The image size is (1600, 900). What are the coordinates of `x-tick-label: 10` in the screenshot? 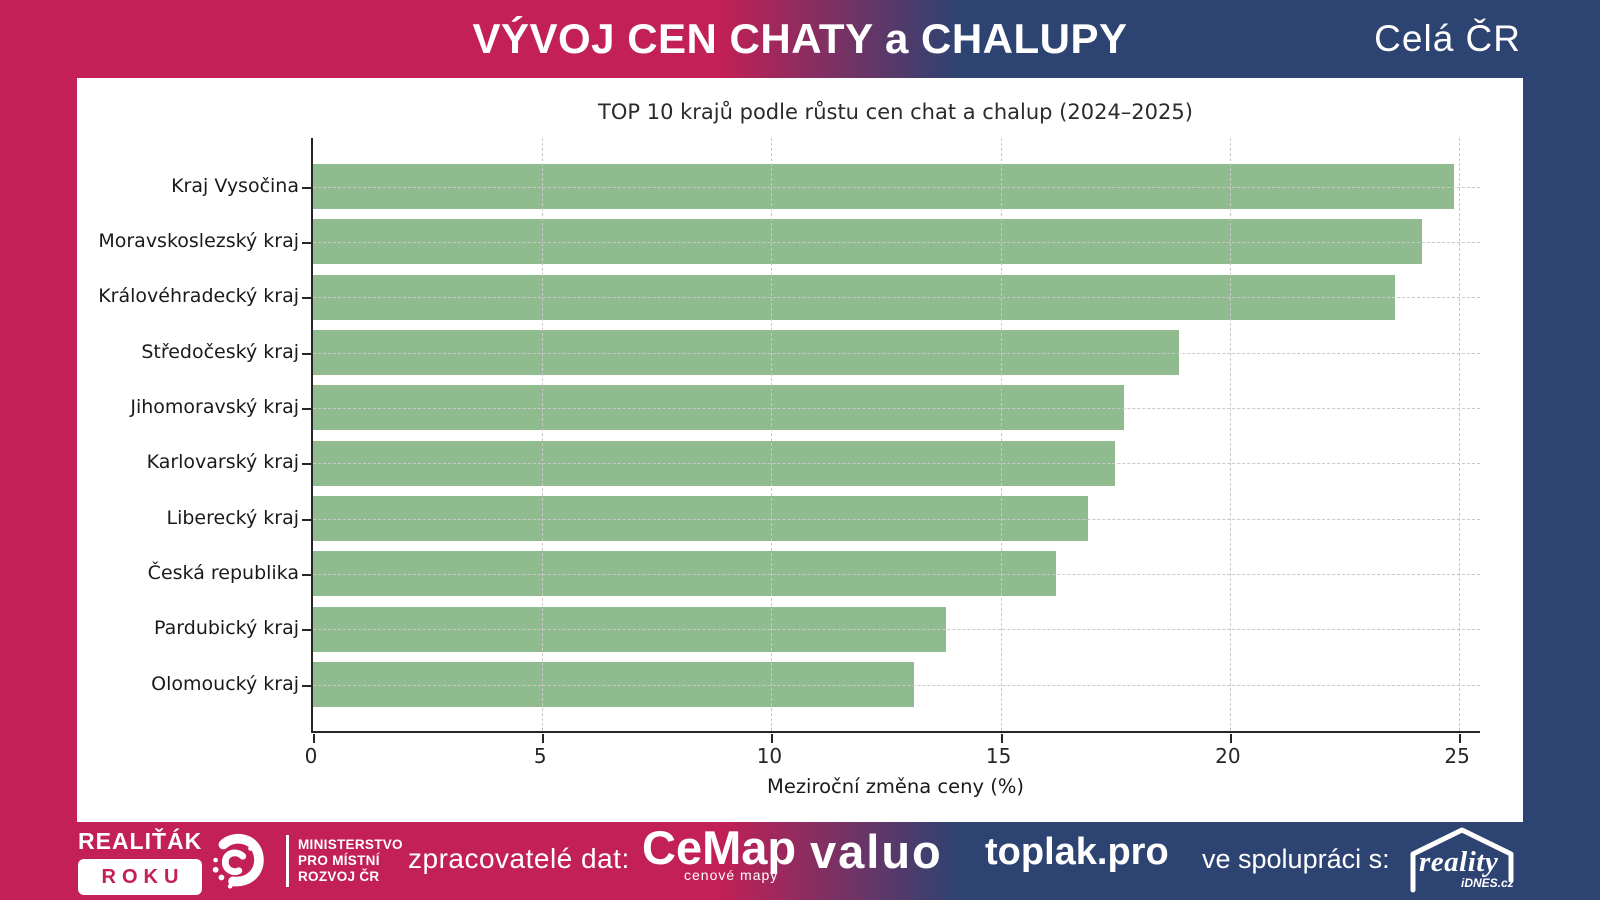 It's located at (769, 756).